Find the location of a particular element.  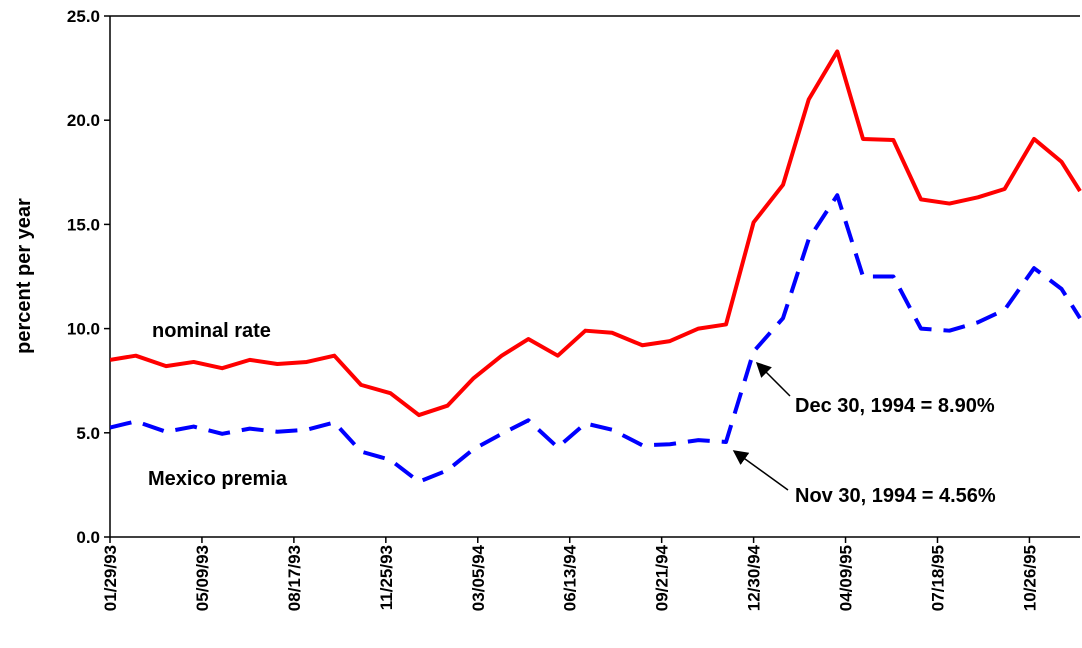

y-tick-label: 20.0 is located at coordinates (83, 120).